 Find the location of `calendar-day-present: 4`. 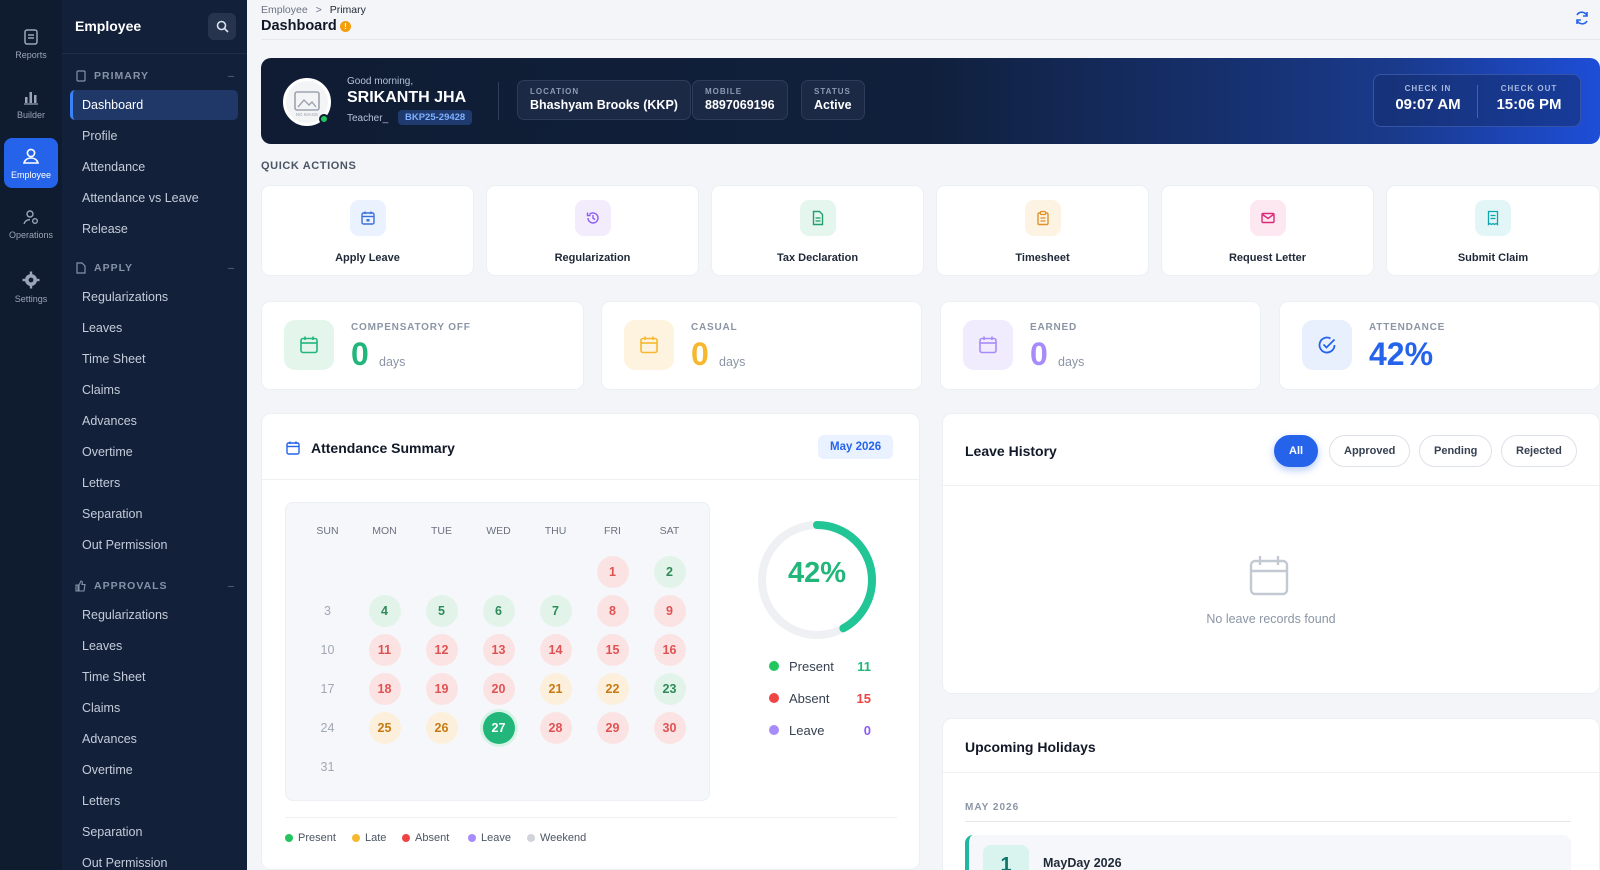

calendar-day-present: 4 is located at coordinates (384, 611).